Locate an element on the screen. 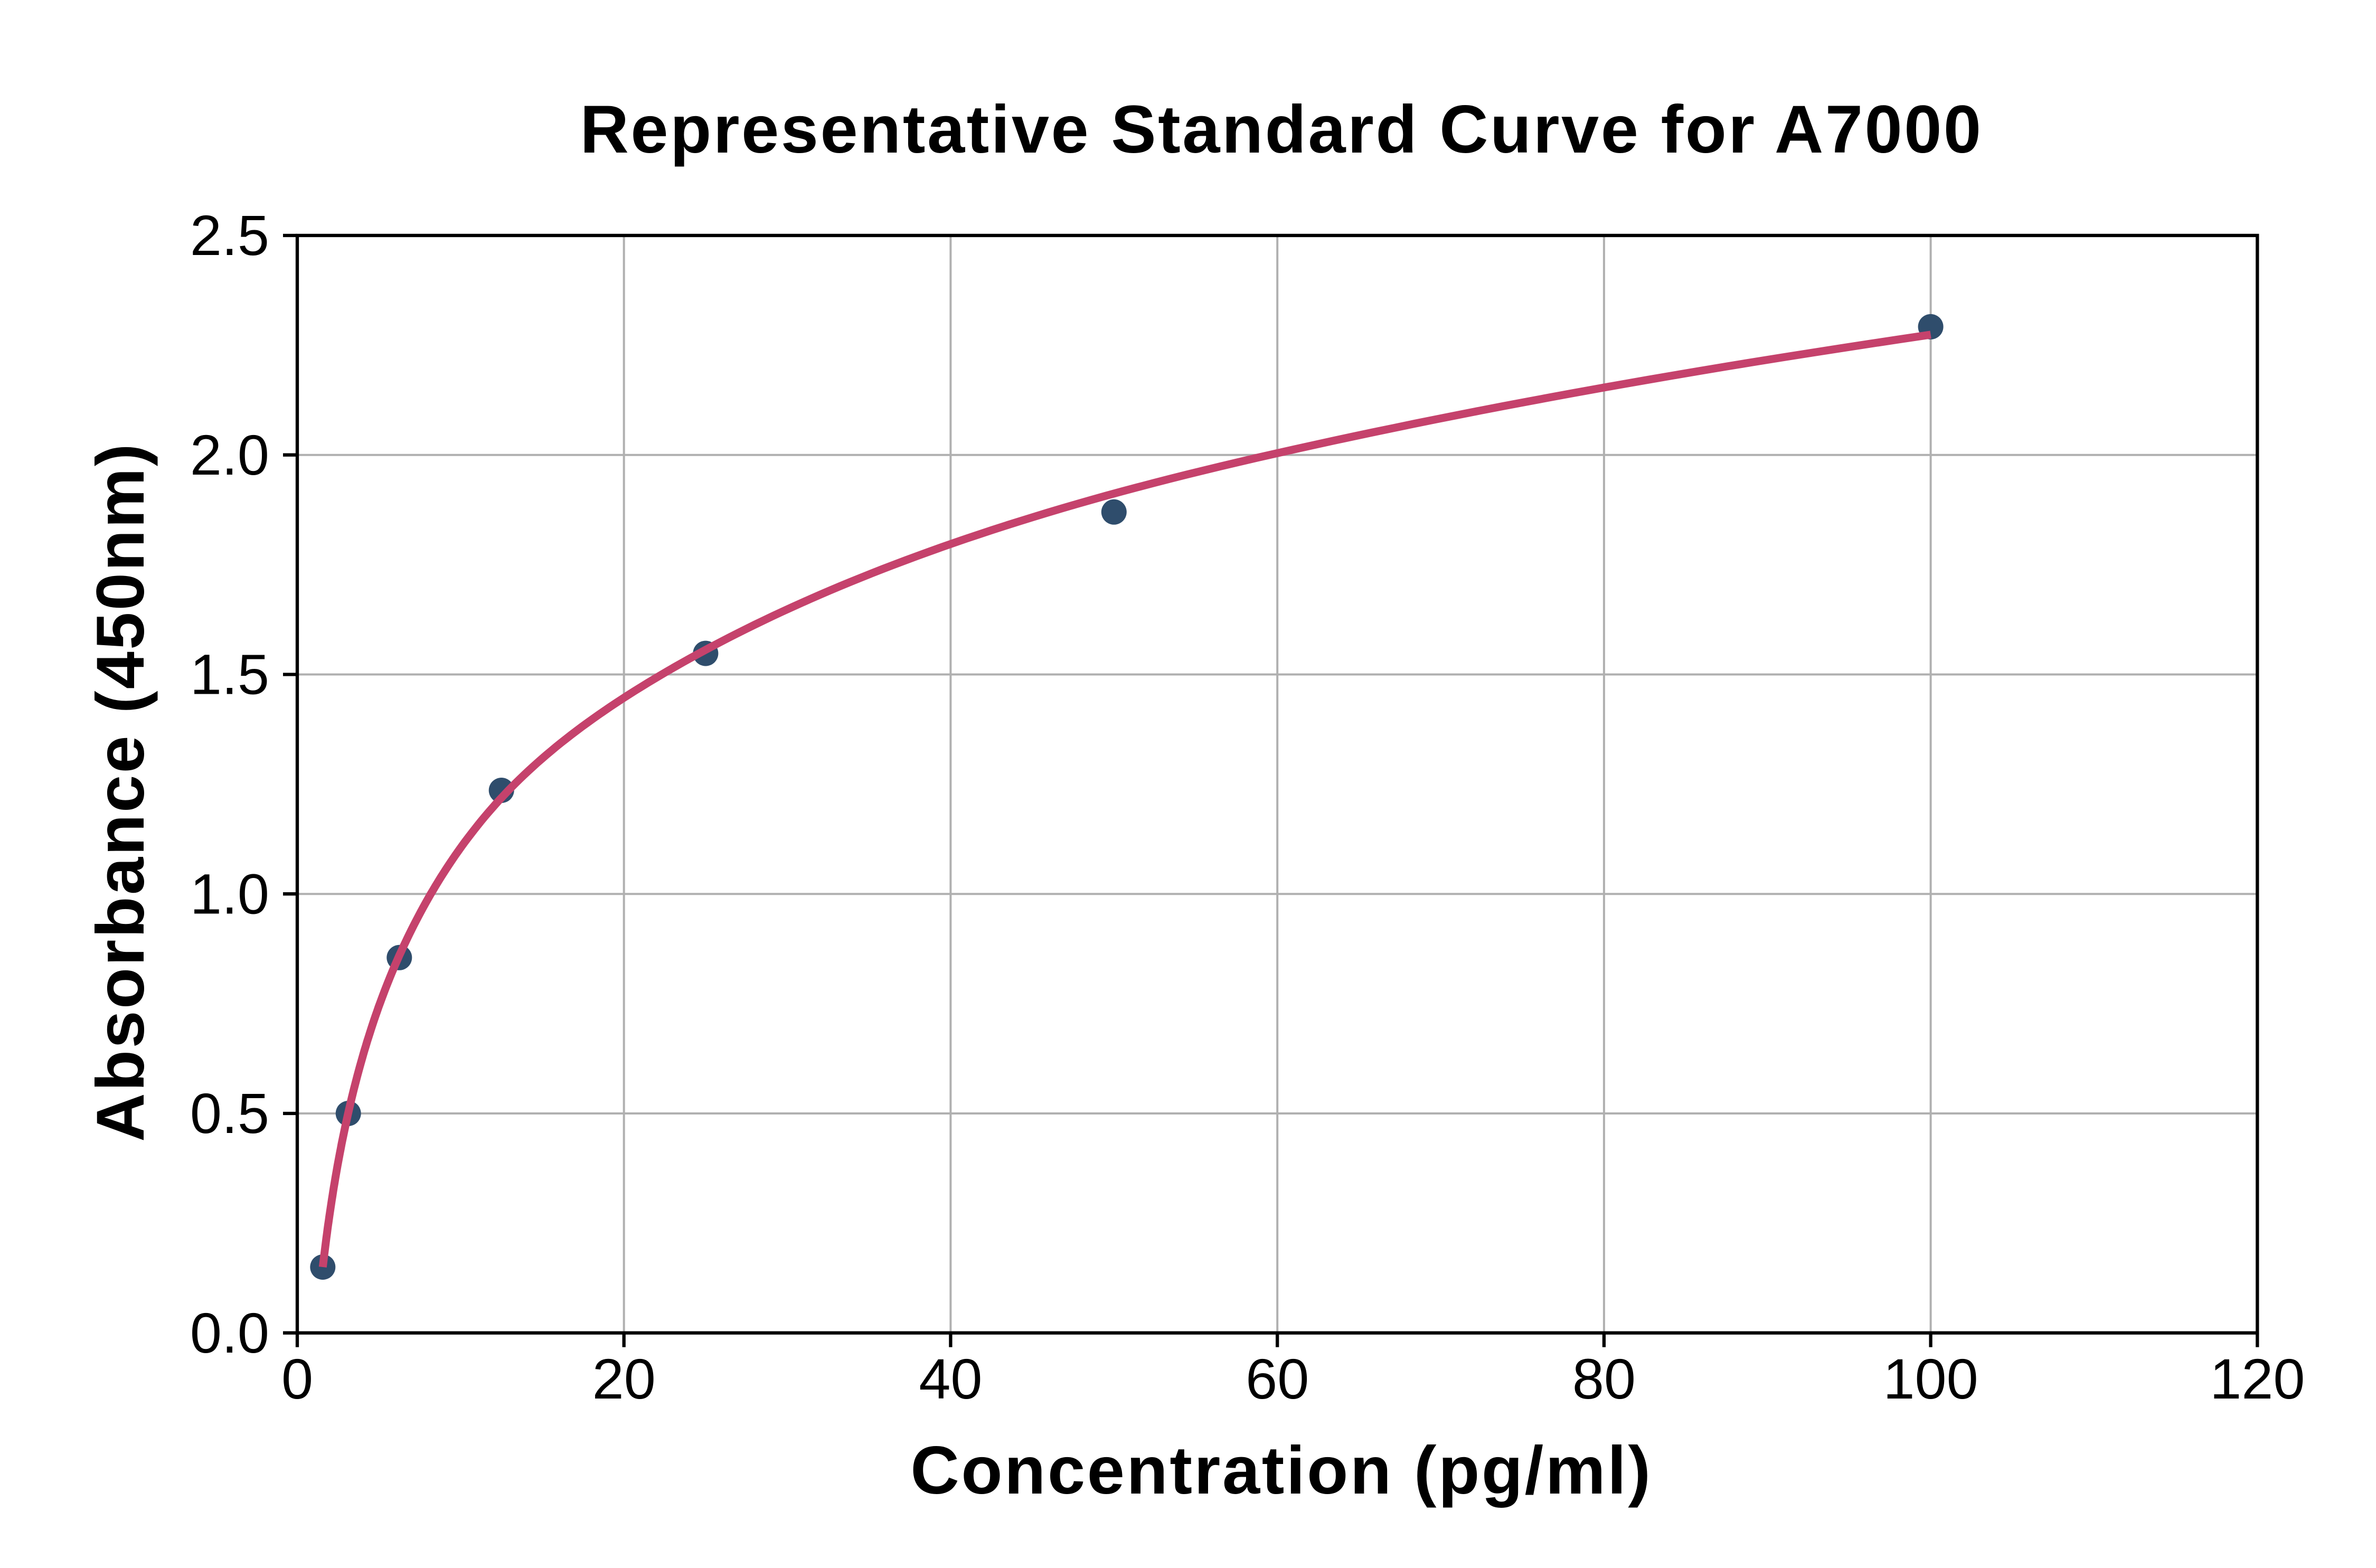  svg-text: 1.5 is located at coordinates (230, 674).